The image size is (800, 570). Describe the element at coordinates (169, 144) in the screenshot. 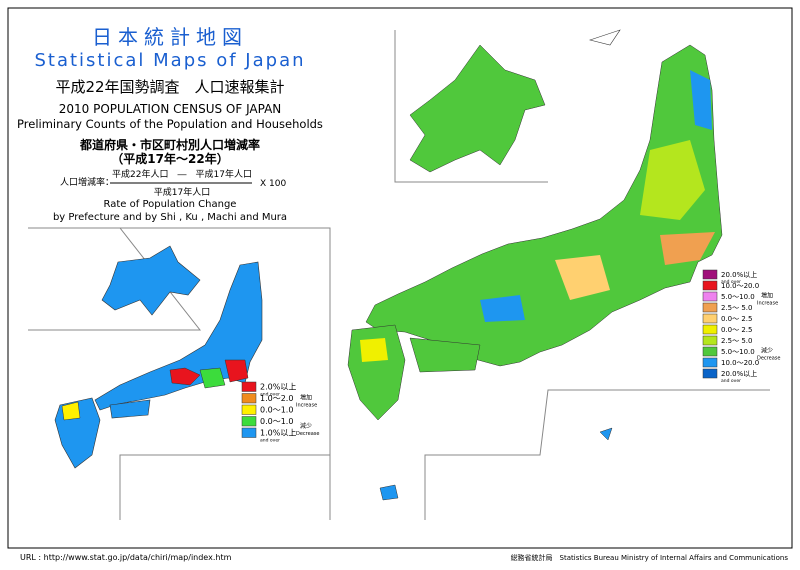

I see `topic-ja: 都道府県・市区町村別人口増減率` at that location.